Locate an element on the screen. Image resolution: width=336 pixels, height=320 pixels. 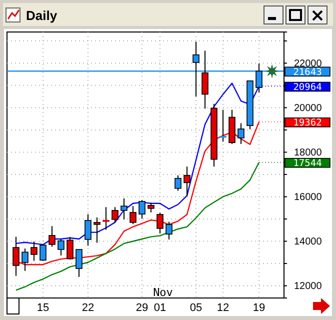
x-tick-label: 05 is located at coordinates (196, 308).